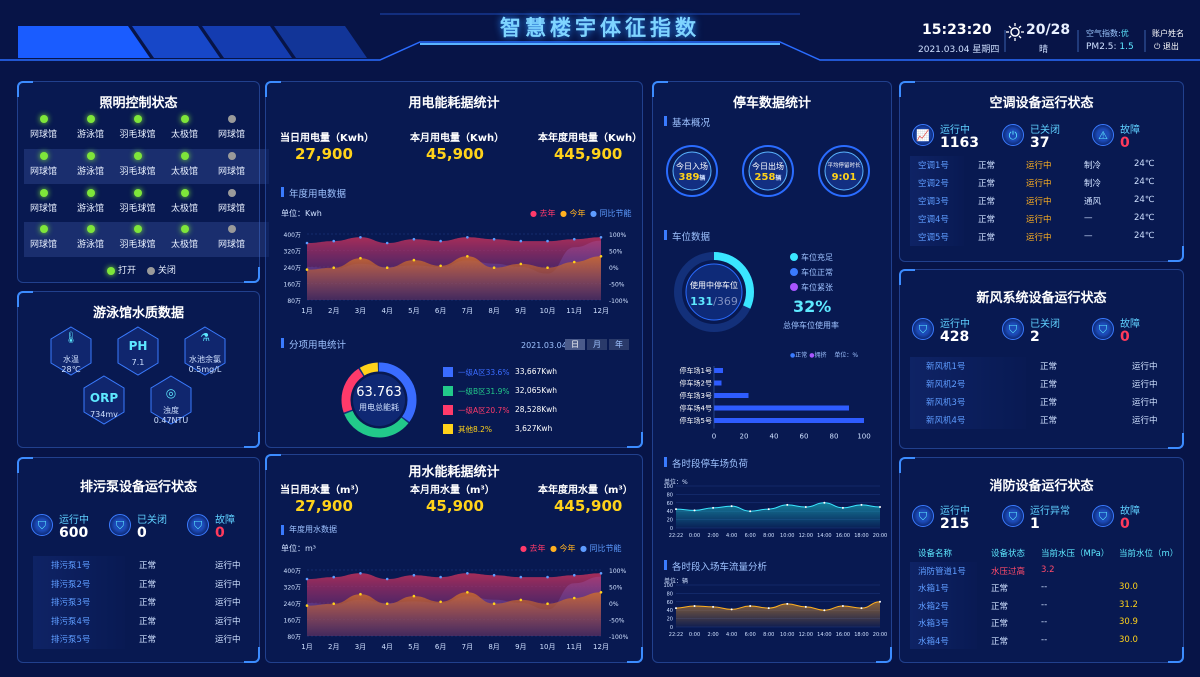  I want to click on bar, so click(789, 420).